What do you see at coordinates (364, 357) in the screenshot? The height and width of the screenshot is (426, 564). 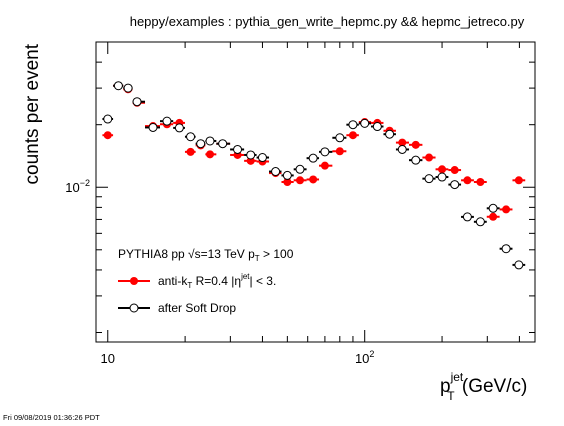 I see `x-tick-label: 102` at bounding box center [364, 357].